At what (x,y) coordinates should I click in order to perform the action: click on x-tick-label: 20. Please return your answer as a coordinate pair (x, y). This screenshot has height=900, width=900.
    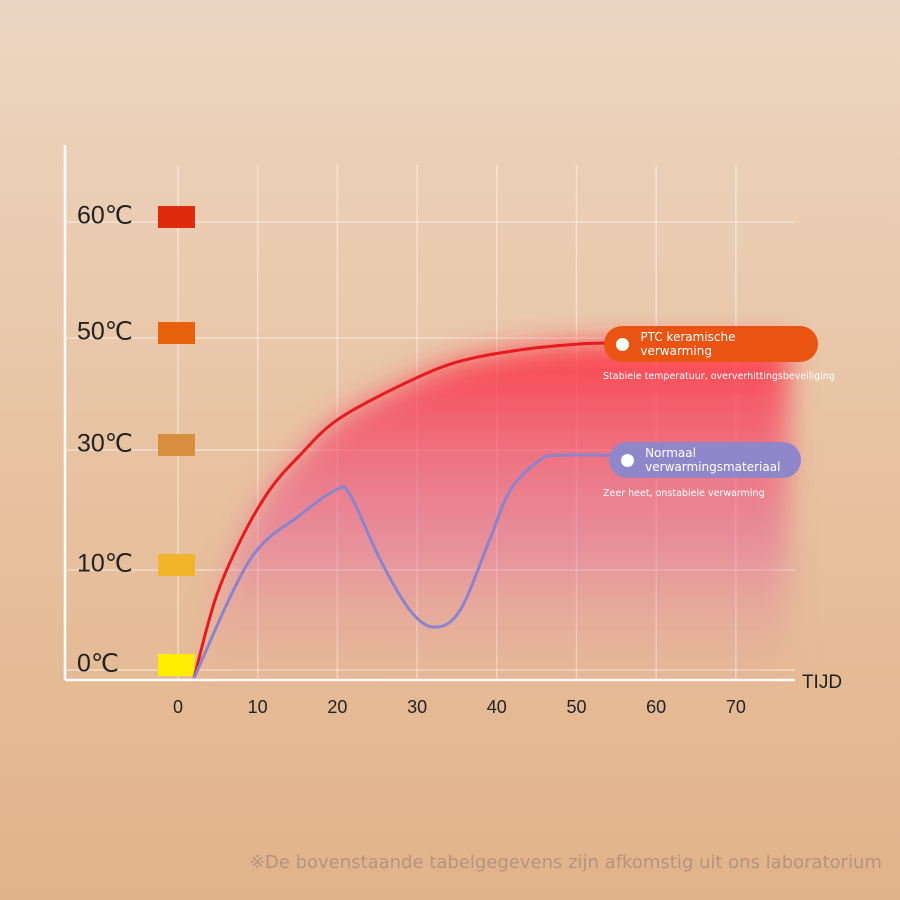
    Looking at the image, I should click on (337, 707).